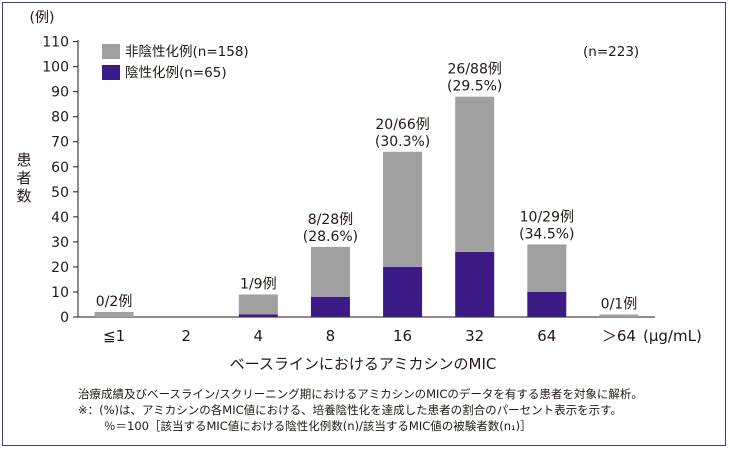  Describe the element at coordinates (402, 336) in the screenshot. I see `x-tick-label-4: 16` at that location.